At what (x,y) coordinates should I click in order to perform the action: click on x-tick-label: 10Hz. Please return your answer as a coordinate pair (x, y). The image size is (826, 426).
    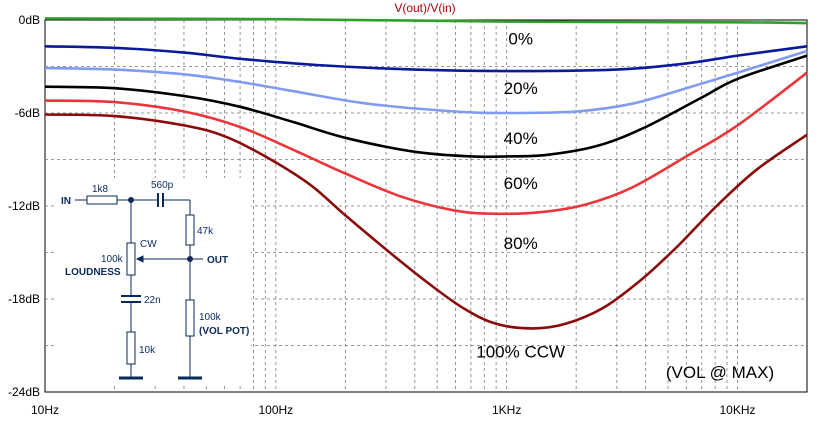
    Looking at the image, I should click on (45, 410).